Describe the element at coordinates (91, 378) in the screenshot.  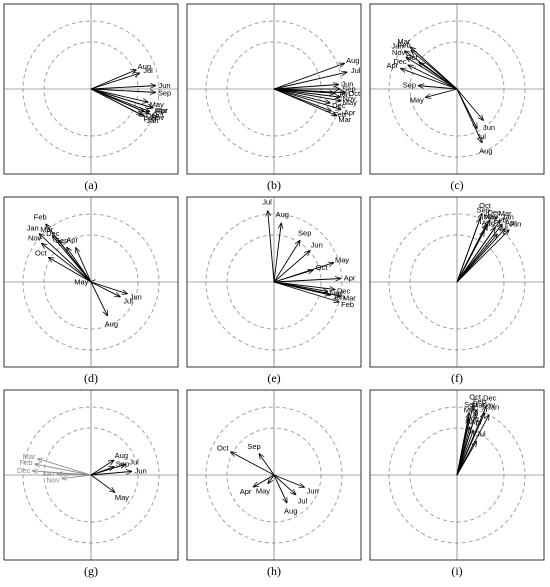
I see `panel-caption: (d)` at that location.